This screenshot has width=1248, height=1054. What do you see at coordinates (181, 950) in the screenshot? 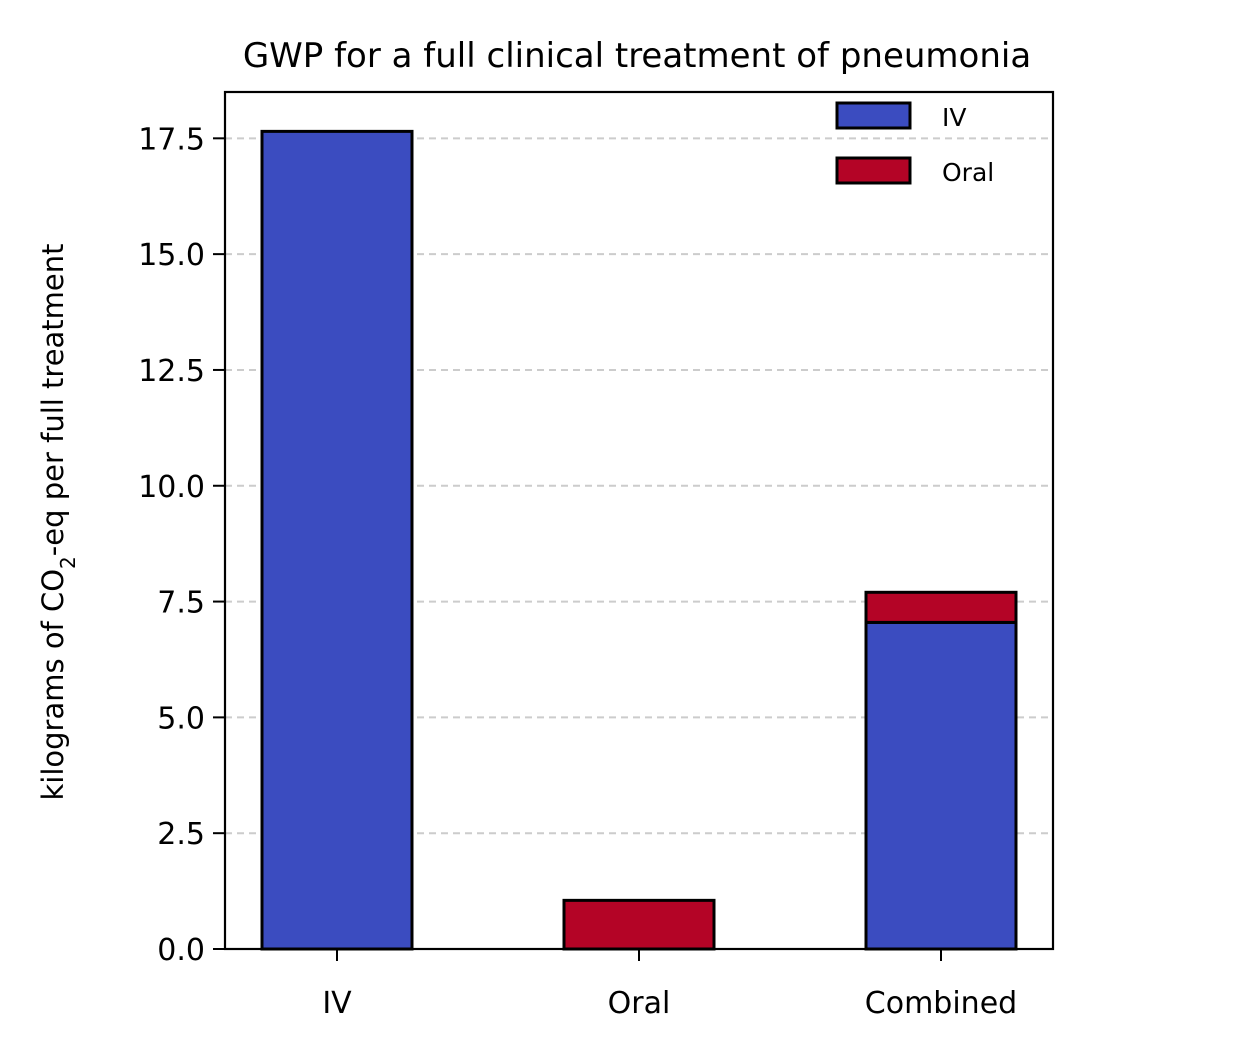
I see `y-tick-label: 0.0` at bounding box center [181, 950].